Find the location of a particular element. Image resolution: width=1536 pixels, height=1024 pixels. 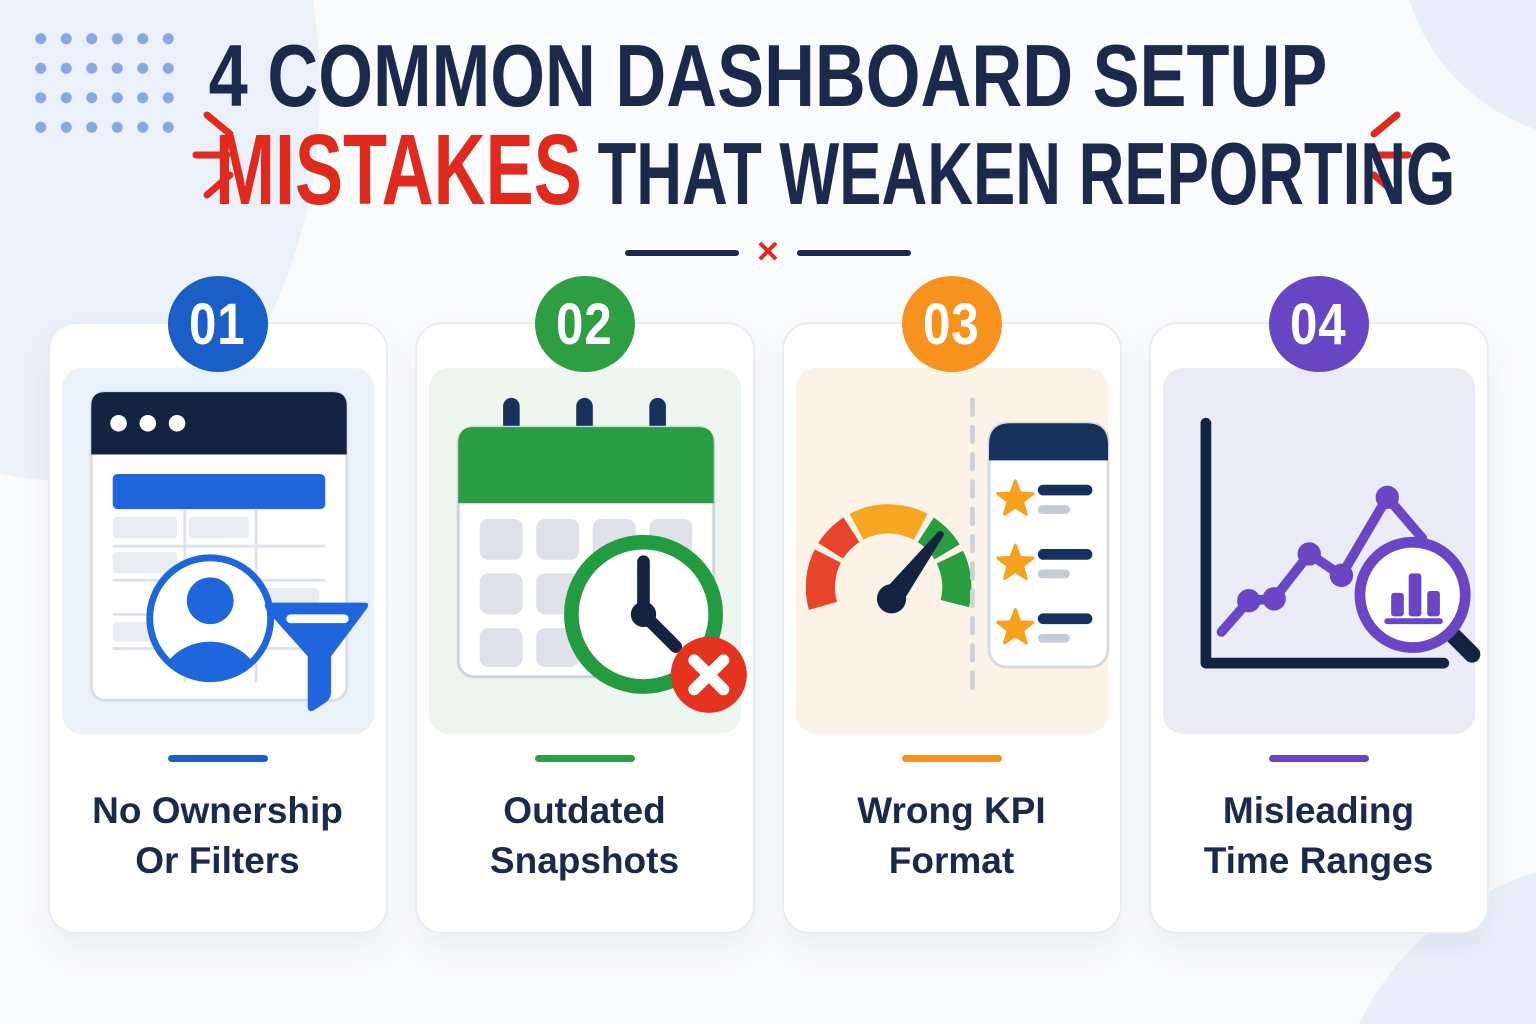

browser-table-user-filter-icon is located at coordinates (228, 551).